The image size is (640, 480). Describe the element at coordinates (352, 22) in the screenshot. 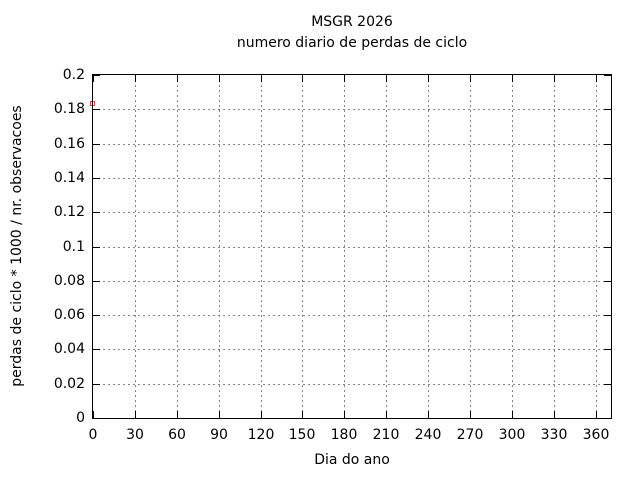

I see `chart-title: MSGR 2026` at that location.